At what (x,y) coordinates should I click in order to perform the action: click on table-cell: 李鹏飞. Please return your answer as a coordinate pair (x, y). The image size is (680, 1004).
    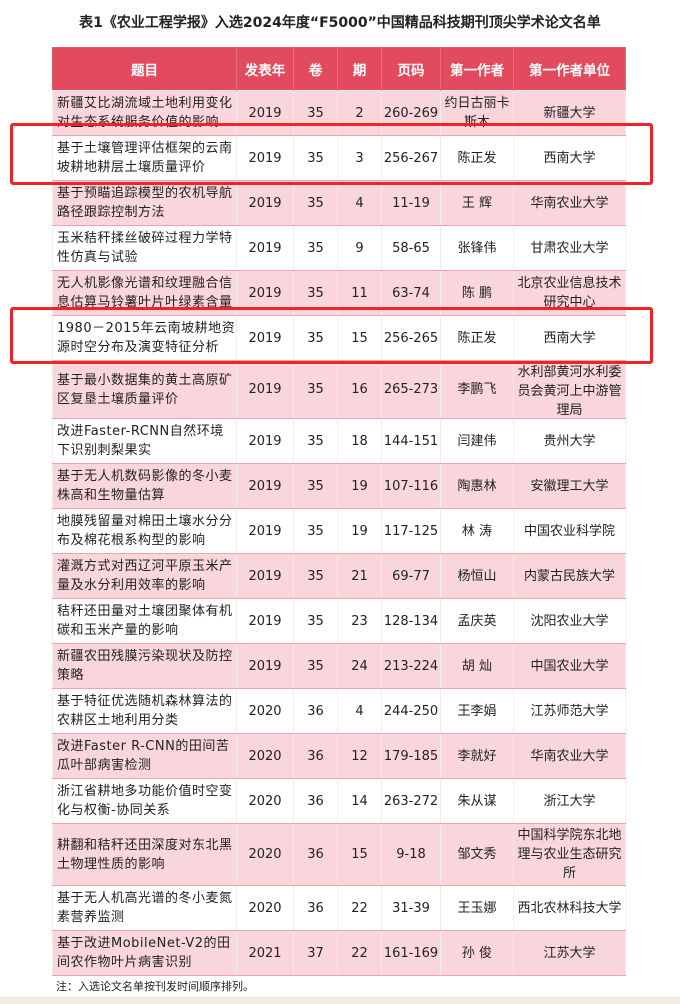
    Looking at the image, I should click on (477, 389).